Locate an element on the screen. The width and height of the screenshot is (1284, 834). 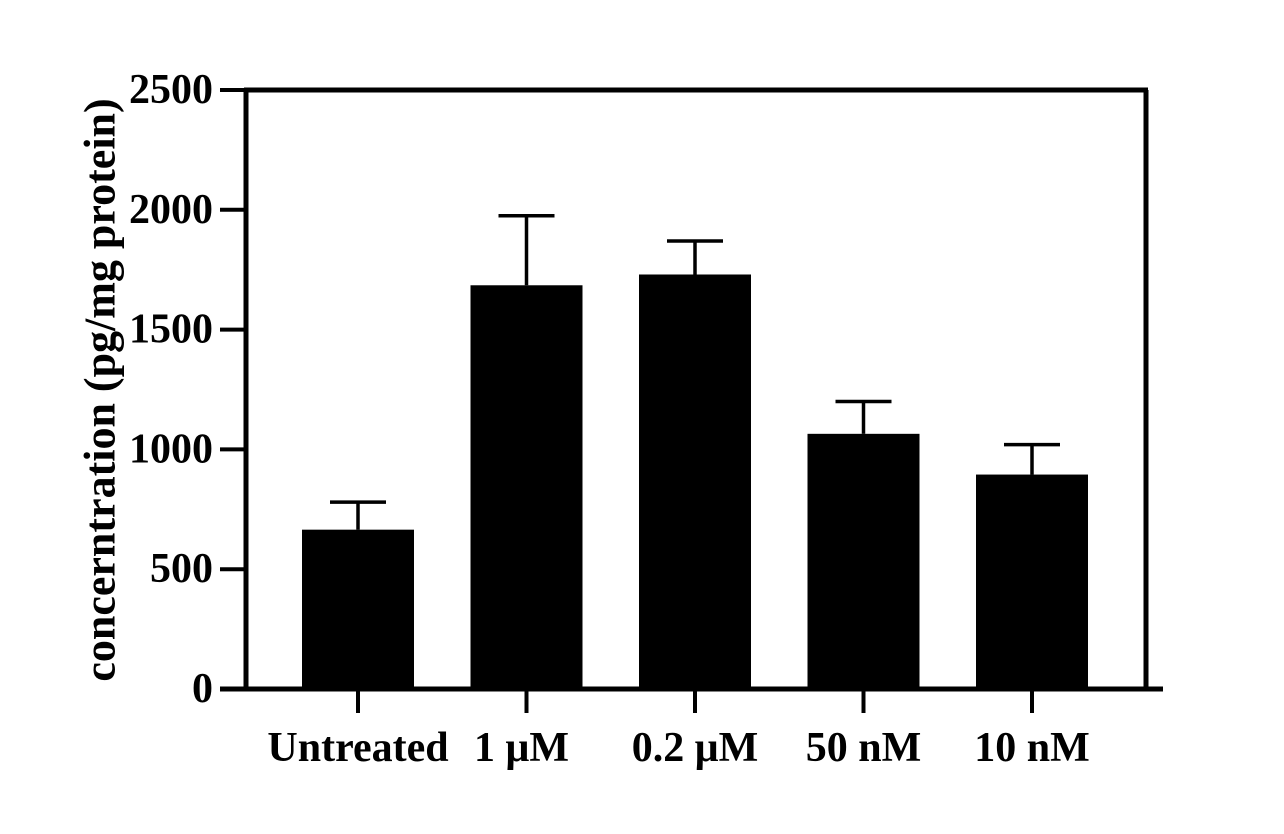
x-tick-label: Untreated is located at coordinates (357, 748).